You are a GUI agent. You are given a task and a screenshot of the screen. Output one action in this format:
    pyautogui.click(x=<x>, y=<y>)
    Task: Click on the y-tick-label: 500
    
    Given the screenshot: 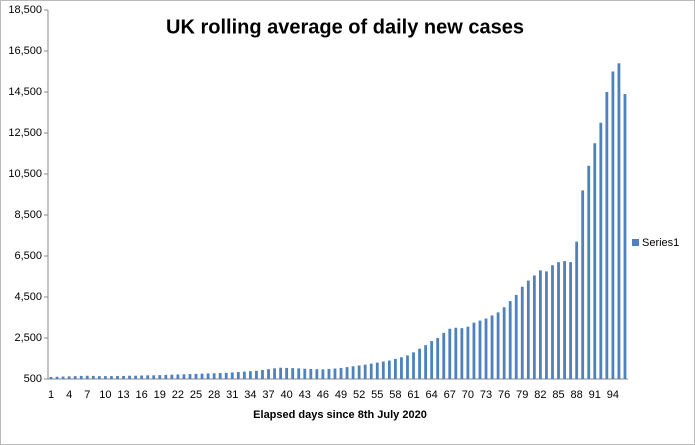 What is the action you would take?
    pyautogui.click(x=33, y=379)
    